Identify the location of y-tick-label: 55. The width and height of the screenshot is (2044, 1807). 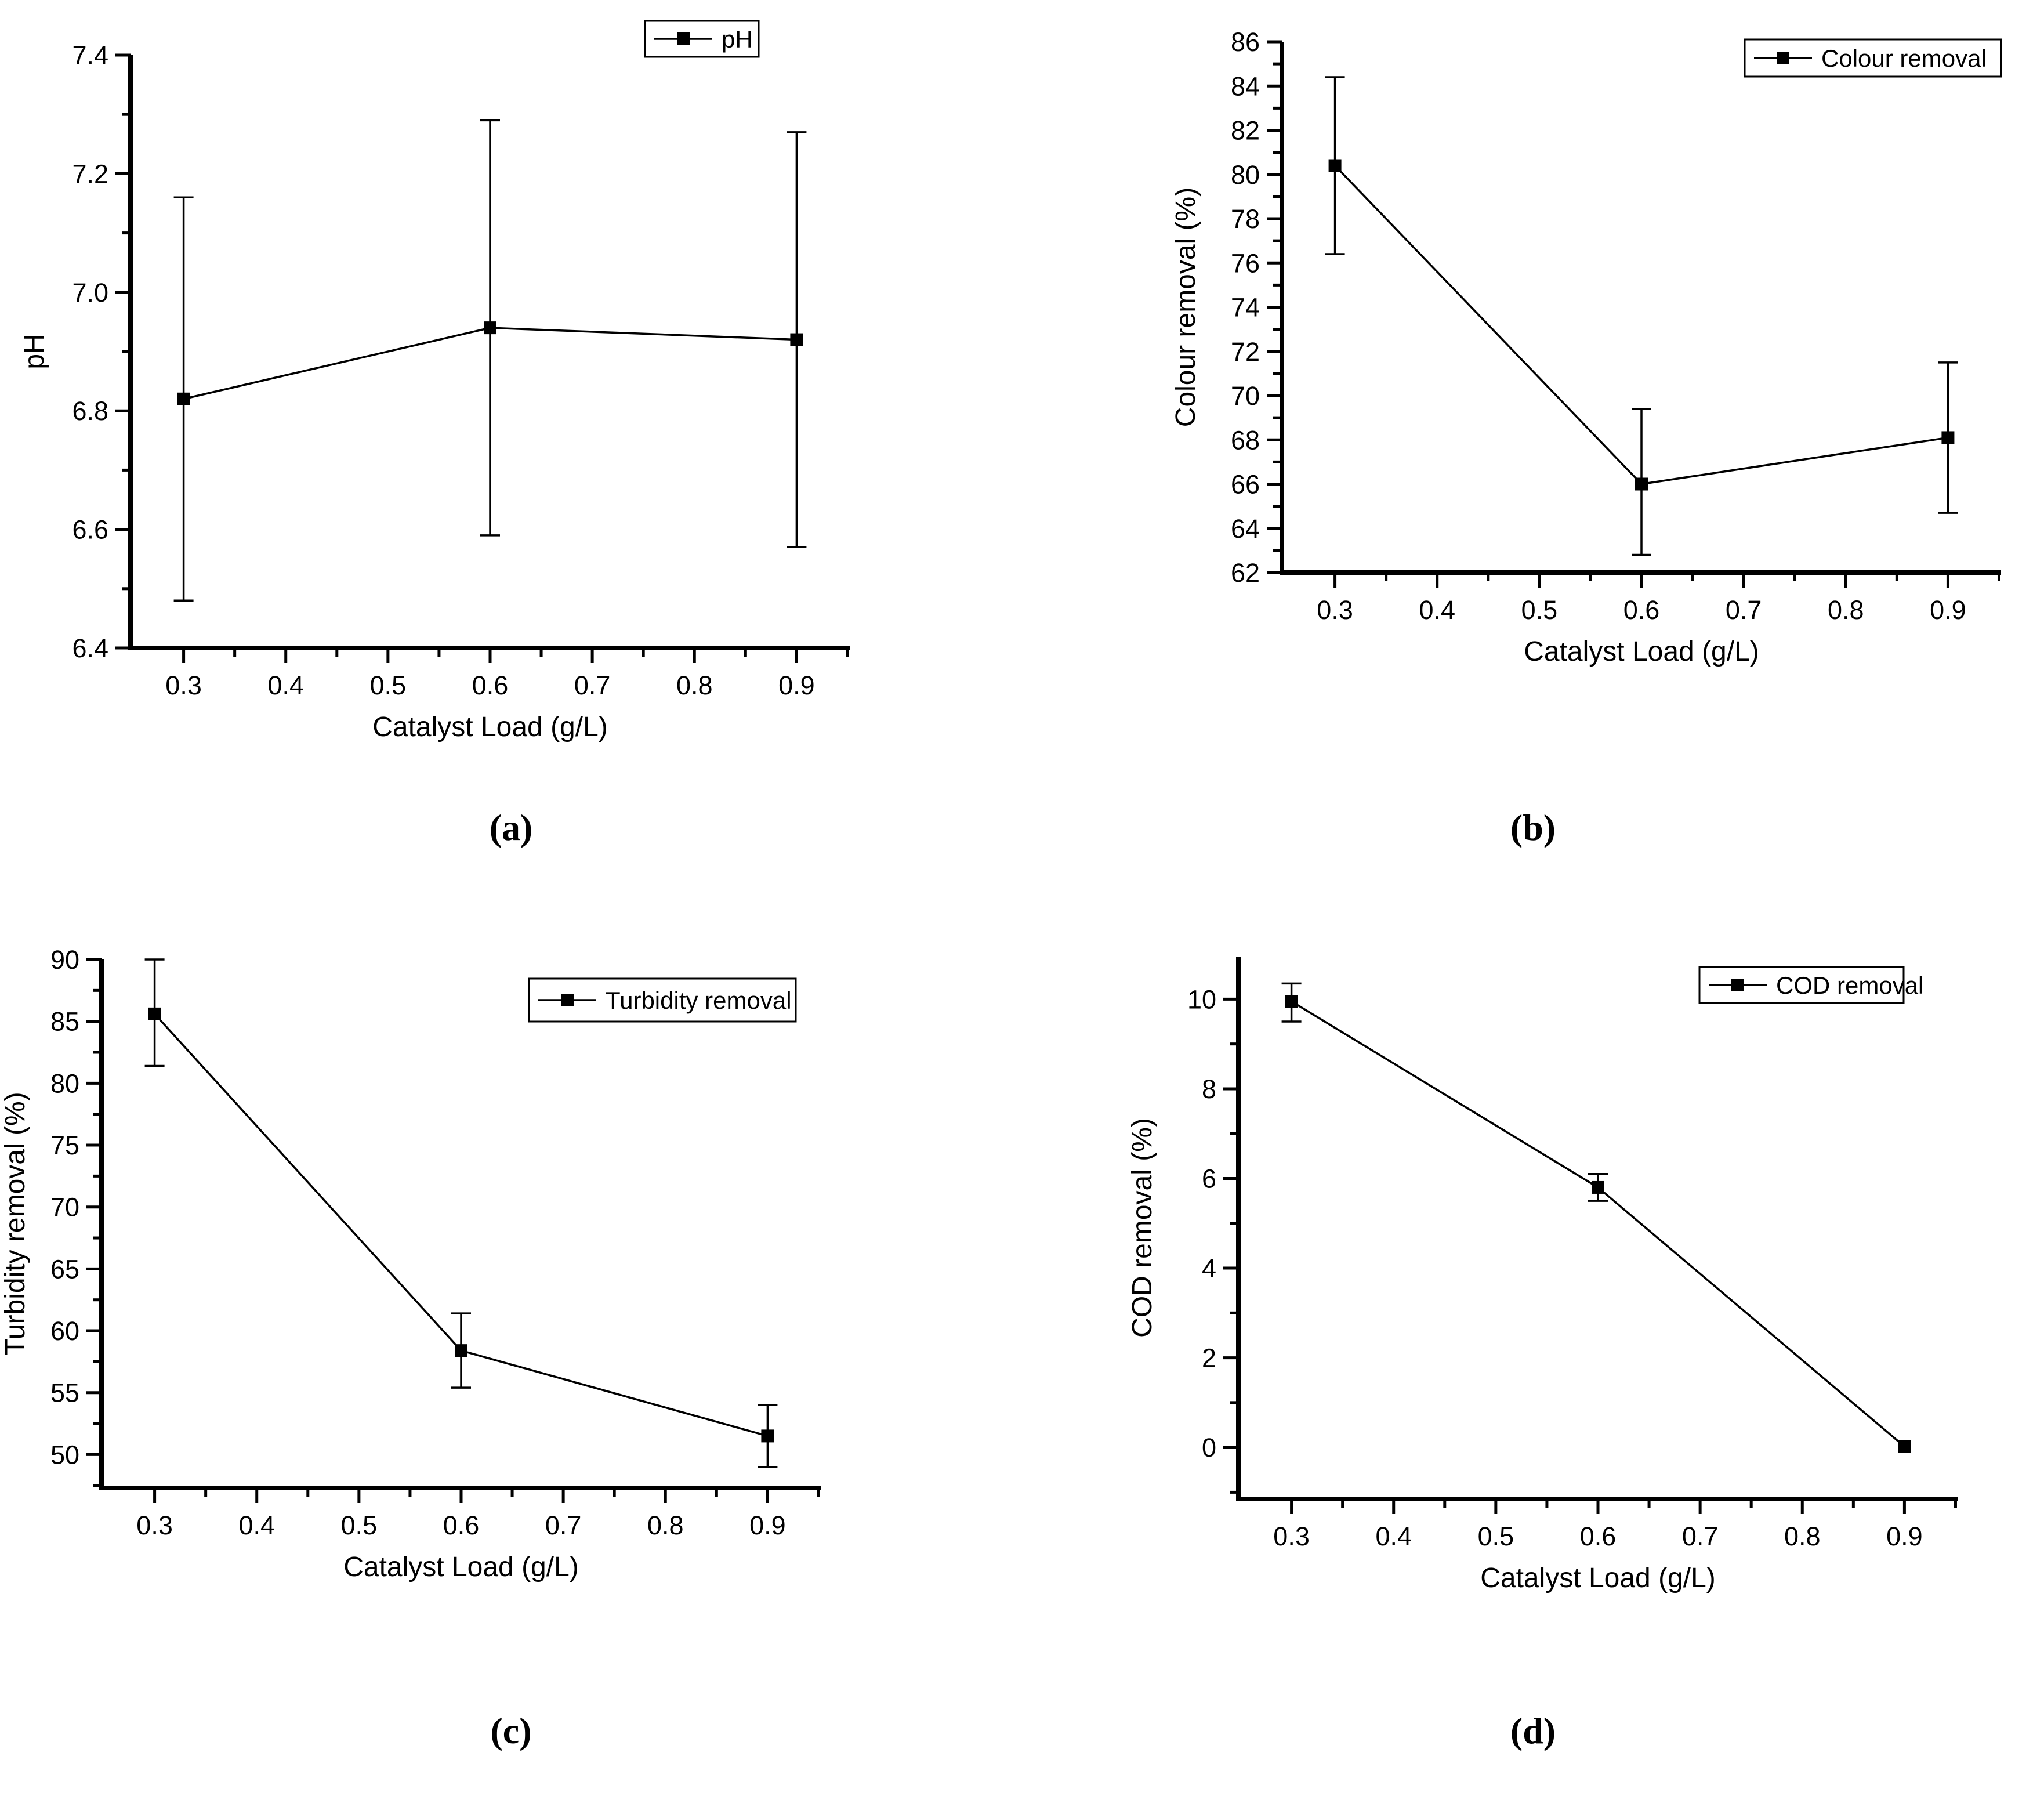
(64, 1393).